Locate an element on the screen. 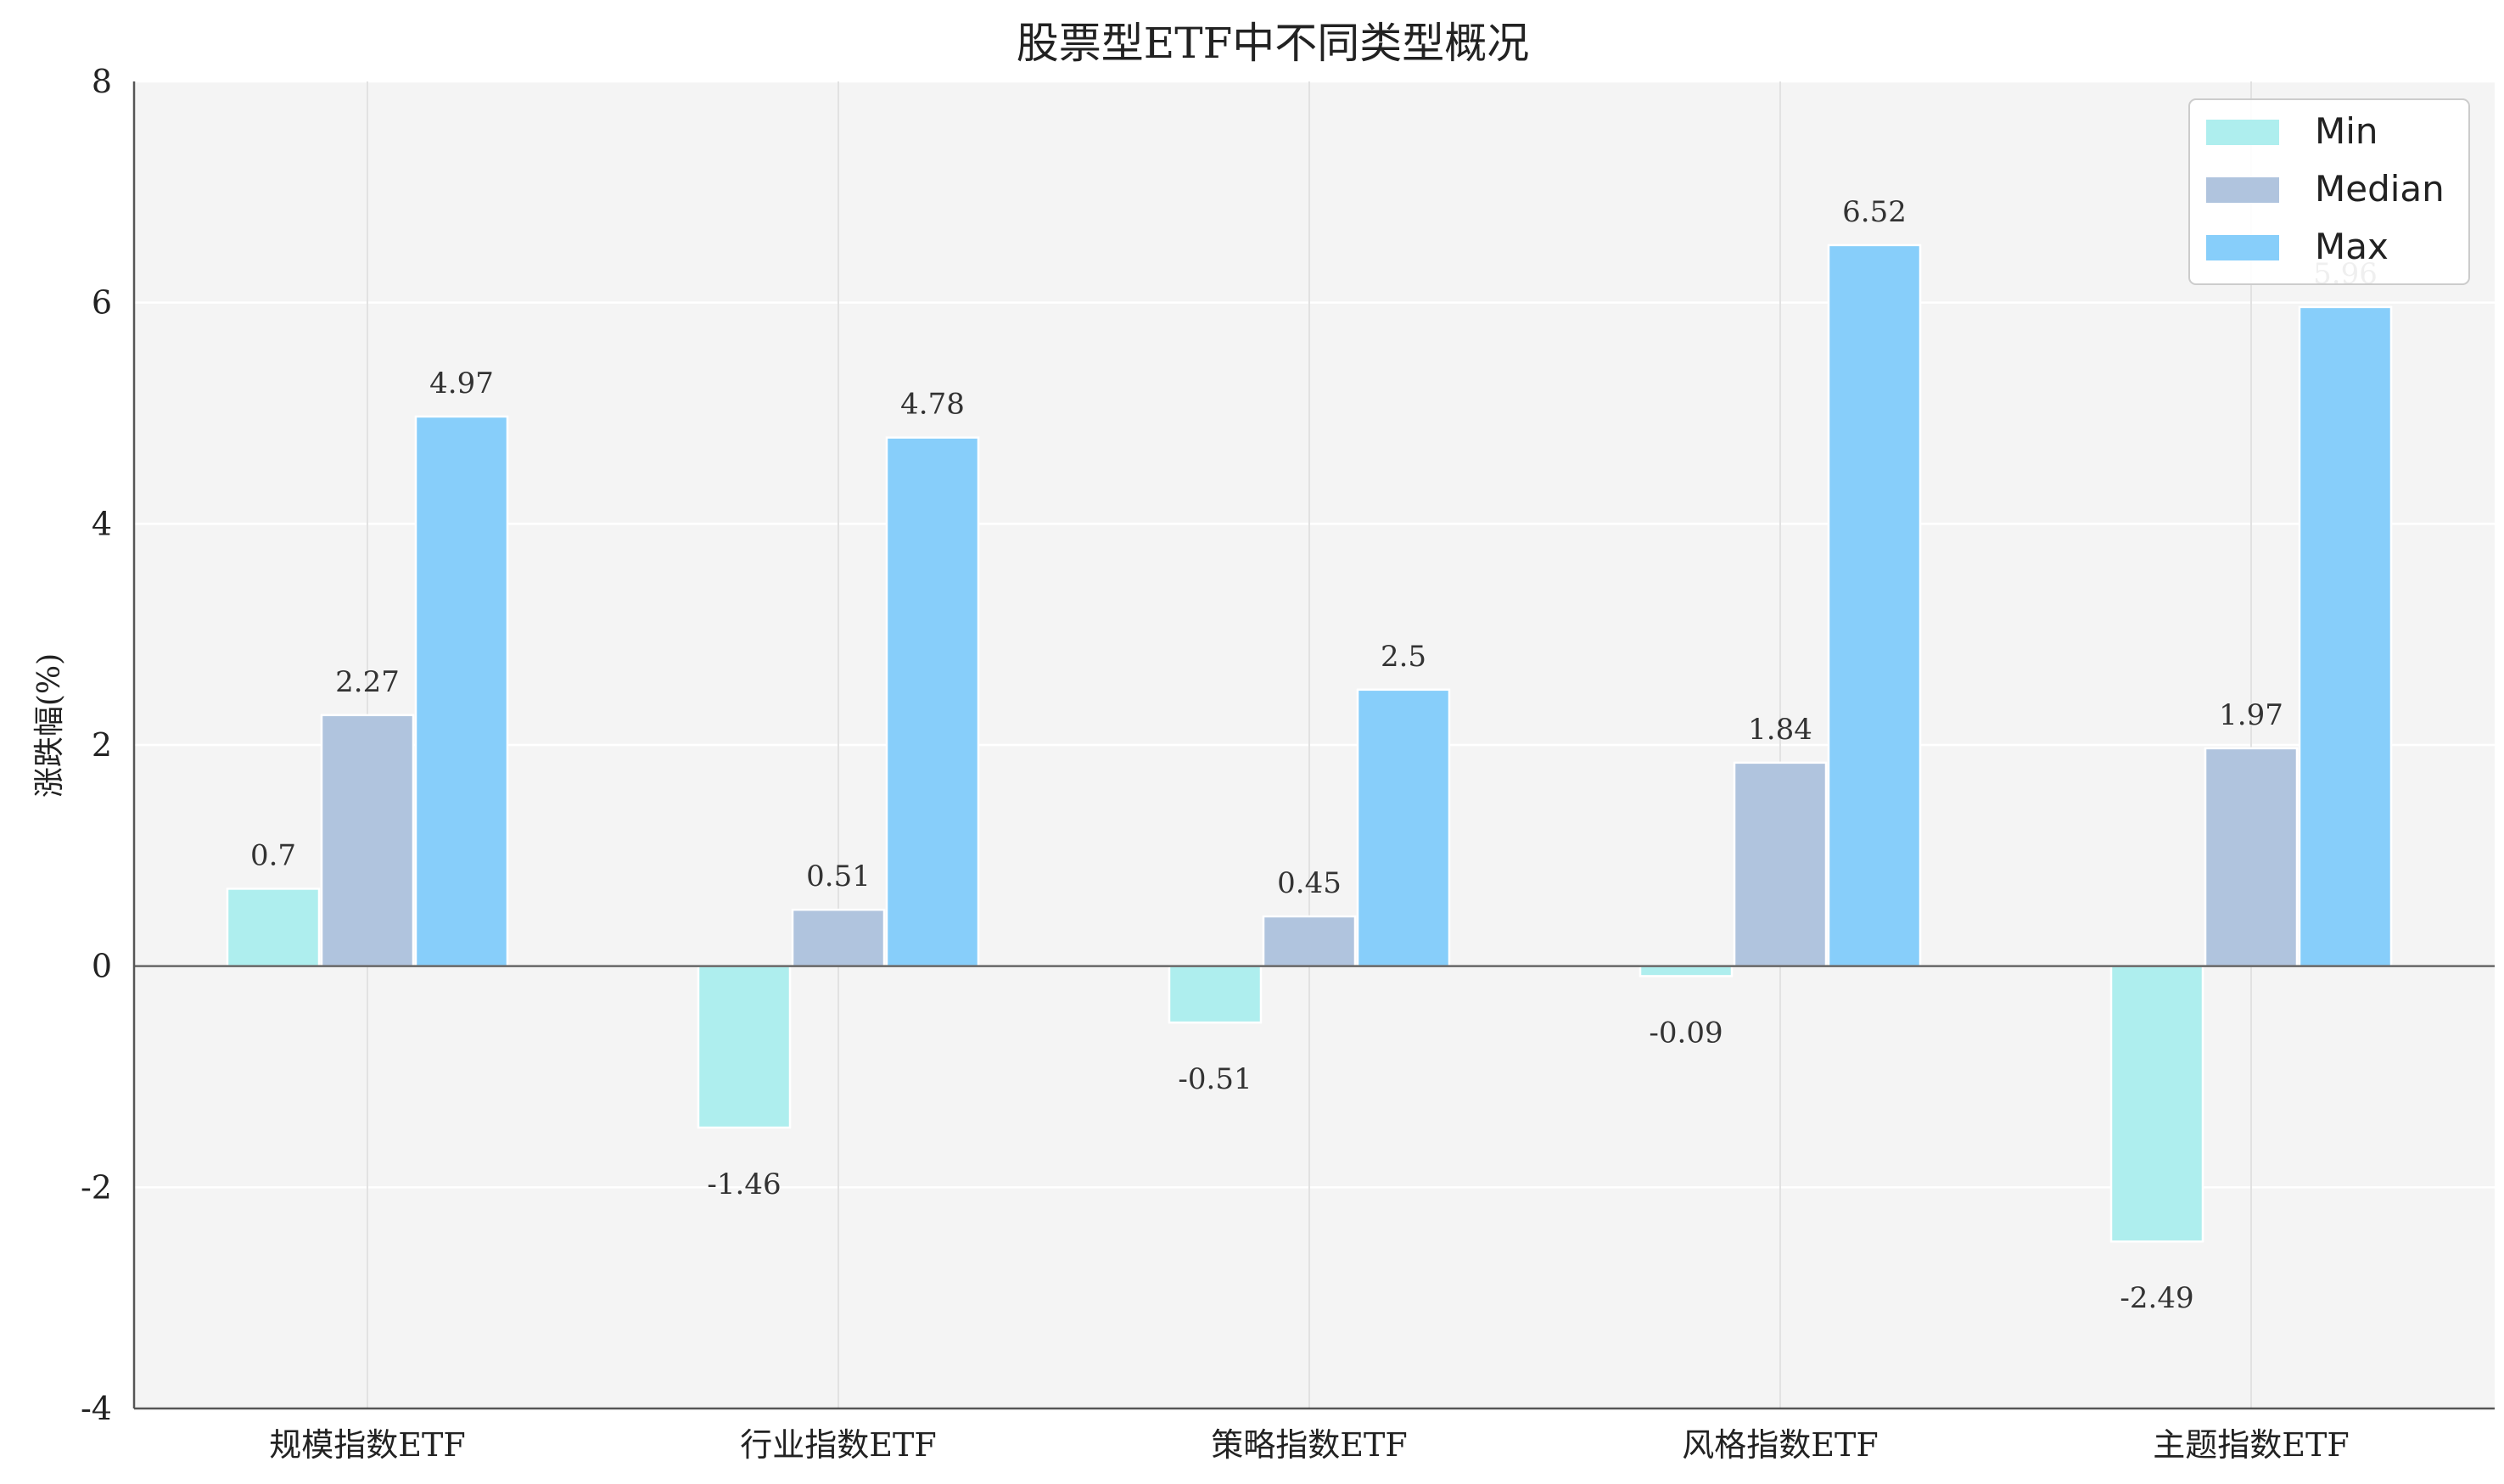  data-label: 4.78 is located at coordinates (933, 405).